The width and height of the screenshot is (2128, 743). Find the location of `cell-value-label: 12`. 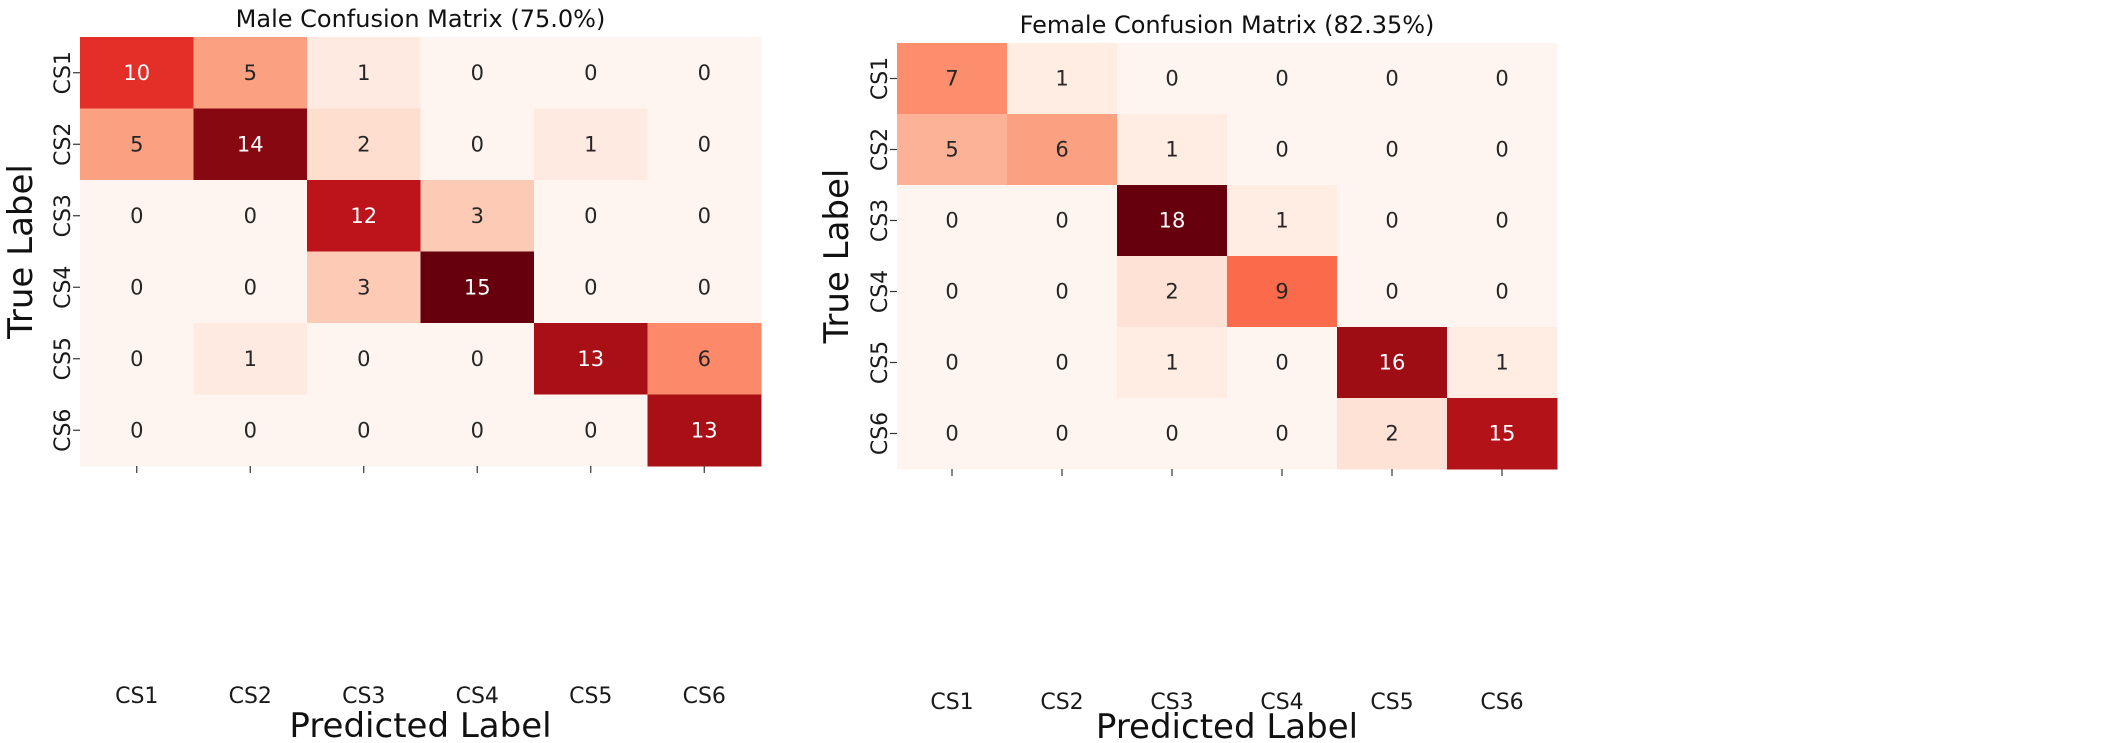

cell-value-label: 12 is located at coordinates (363, 216).